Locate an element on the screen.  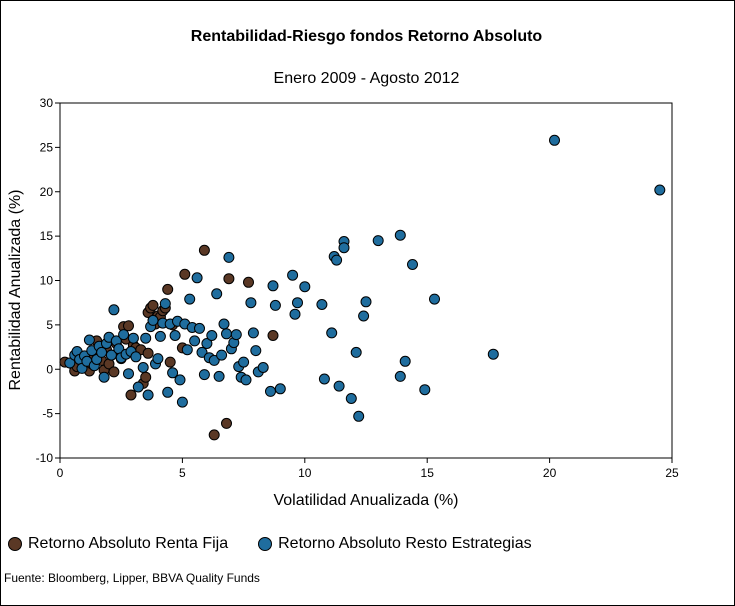
x-tick-label: 20 is located at coordinates (550, 473).